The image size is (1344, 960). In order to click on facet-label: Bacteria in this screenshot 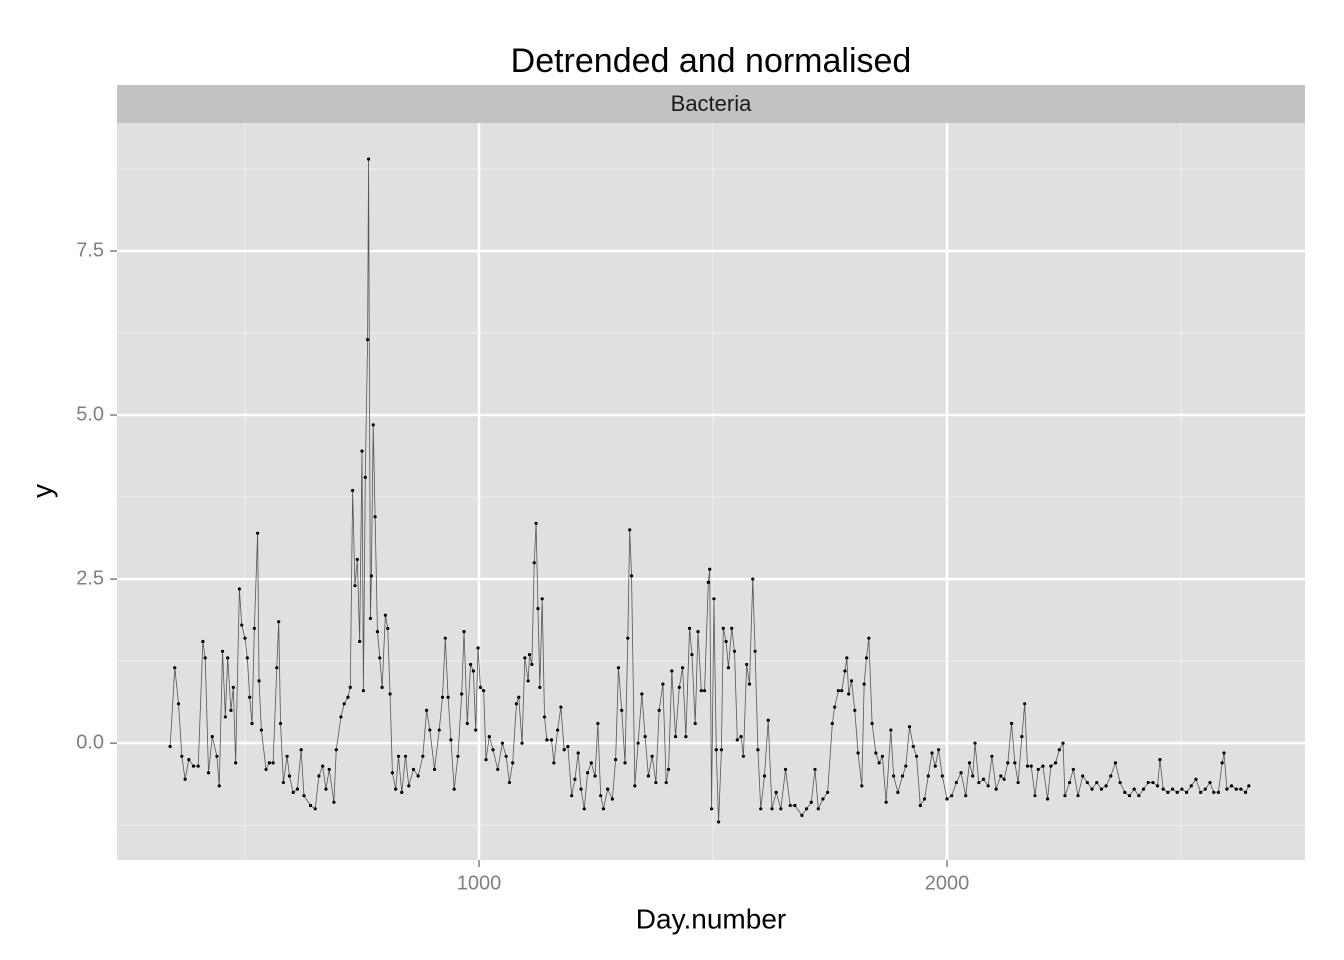, I will do `click(711, 103)`.